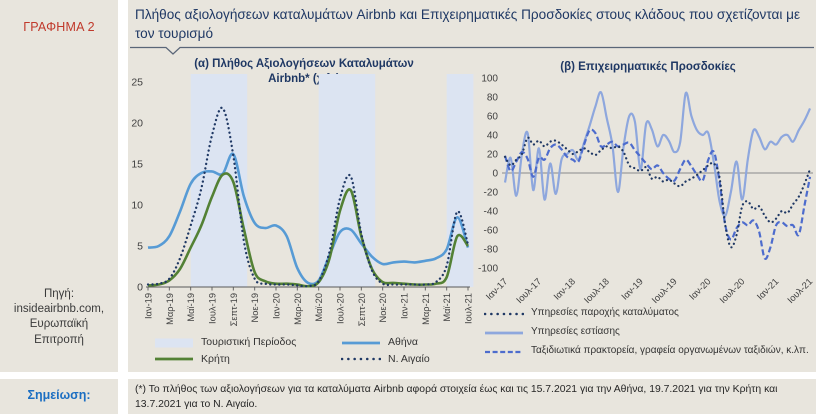  Describe the element at coordinates (403, 342) in the screenshot. I see `legend-label: Αθήνα` at that location.